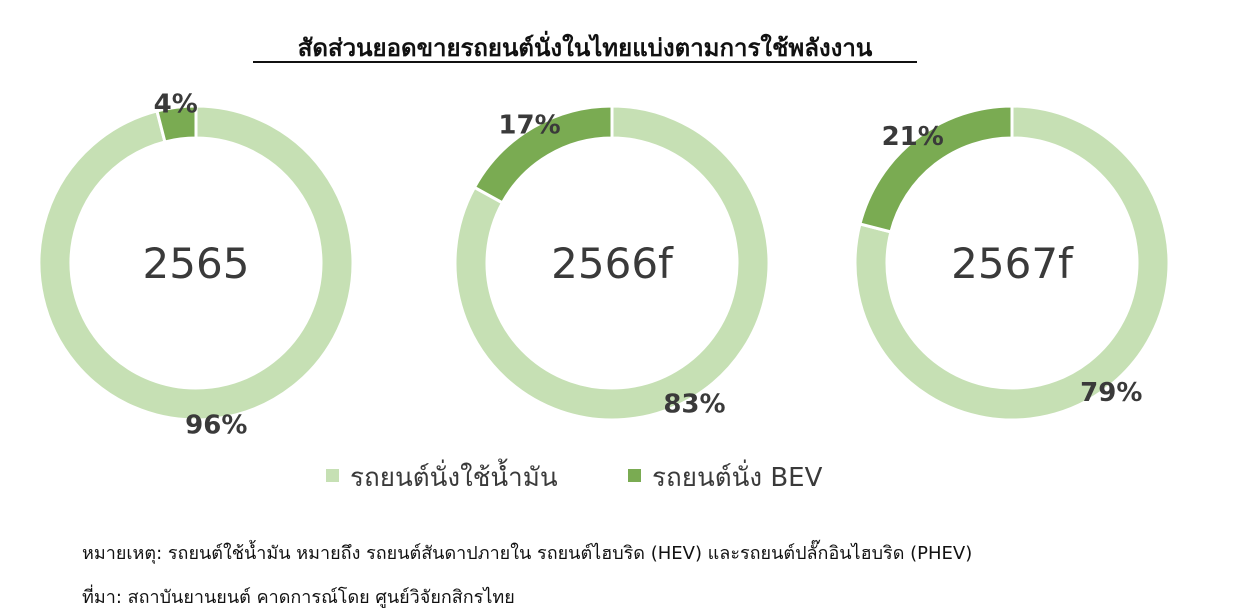 The height and width of the screenshot is (611, 1248). I want to click on slice-value-label: 21%, so click(913, 137).